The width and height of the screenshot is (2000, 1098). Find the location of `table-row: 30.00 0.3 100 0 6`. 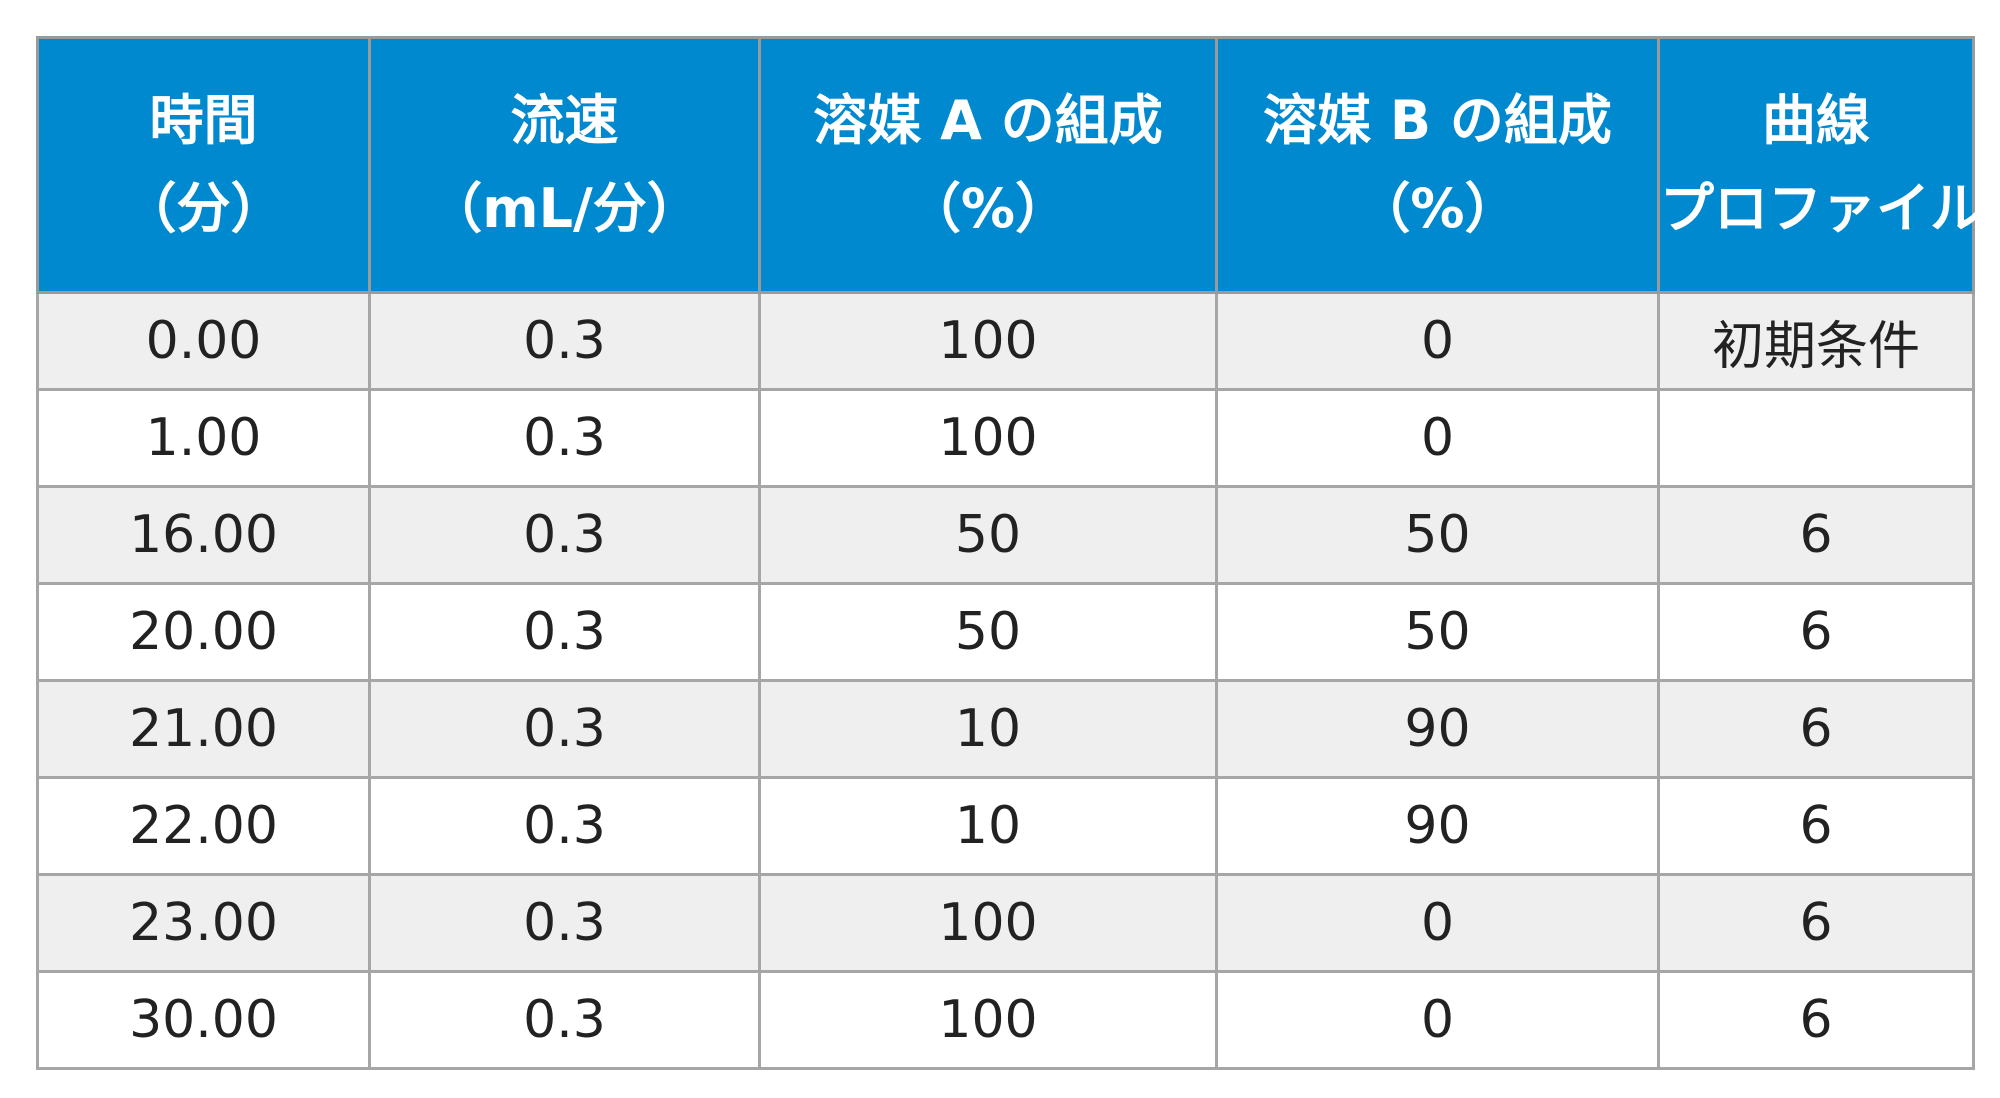

table-row: 30.00 0.3 100 0 6 is located at coordinates (1005, 1020).